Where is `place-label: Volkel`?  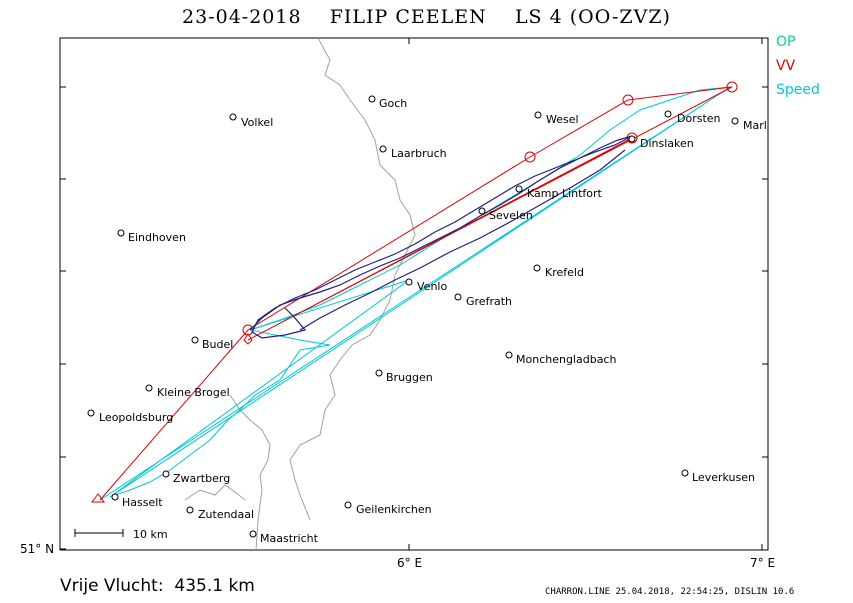
place-label: Volkel is located at coordinates (257, 122).